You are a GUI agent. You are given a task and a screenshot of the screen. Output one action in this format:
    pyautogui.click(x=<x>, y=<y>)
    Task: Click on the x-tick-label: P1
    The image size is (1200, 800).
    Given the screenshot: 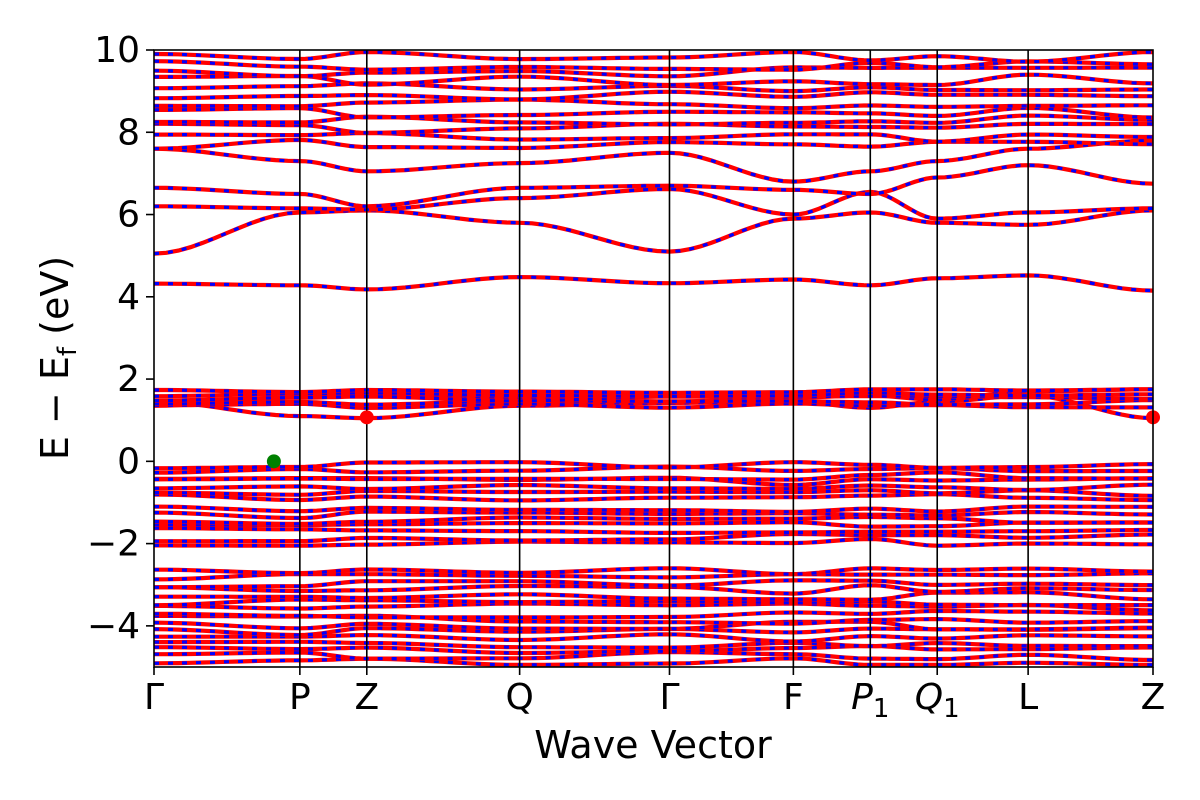 What is the action you would take?
    pyautogui.click(x=870, y=700)
    